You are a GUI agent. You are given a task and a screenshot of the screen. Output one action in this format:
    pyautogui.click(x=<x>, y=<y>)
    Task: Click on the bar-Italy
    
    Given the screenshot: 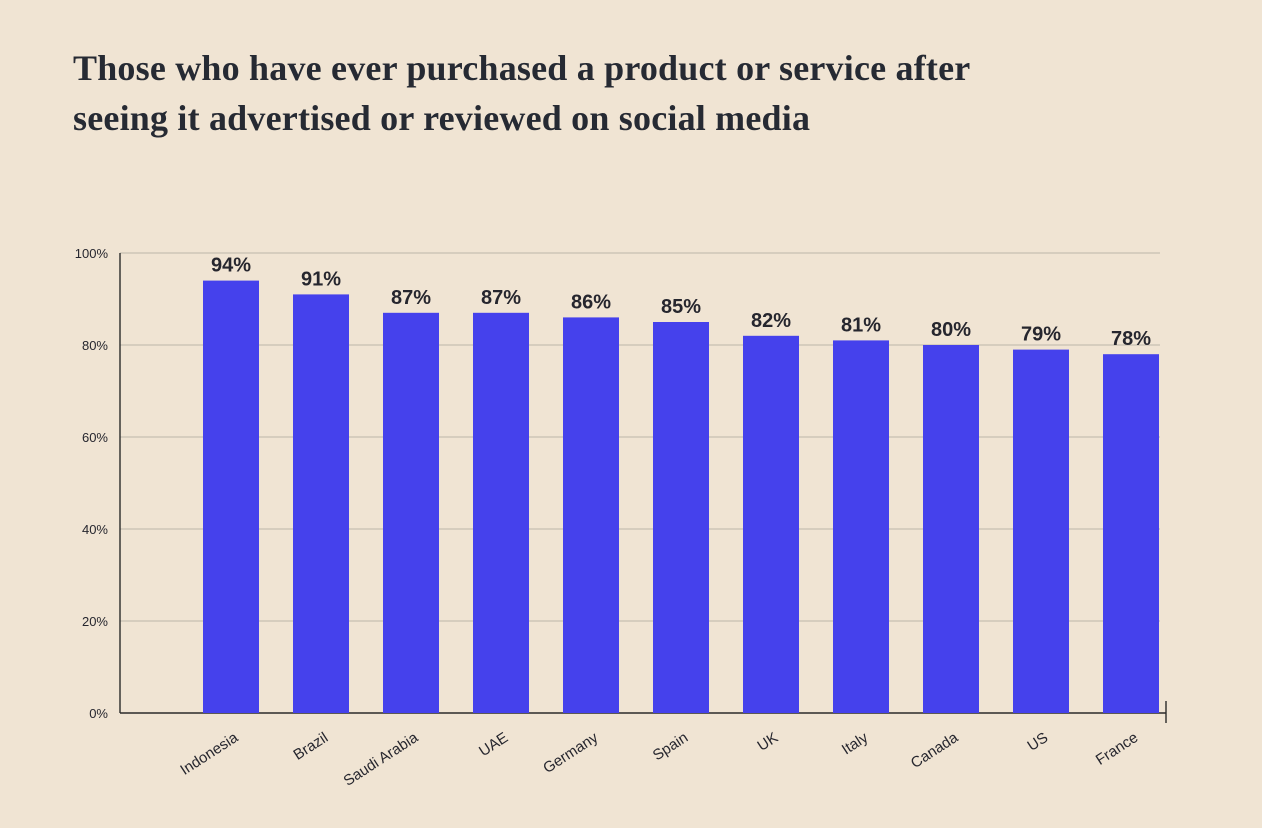 What is the action you would take?
    pyautogui.click(x=861, y=526)
    